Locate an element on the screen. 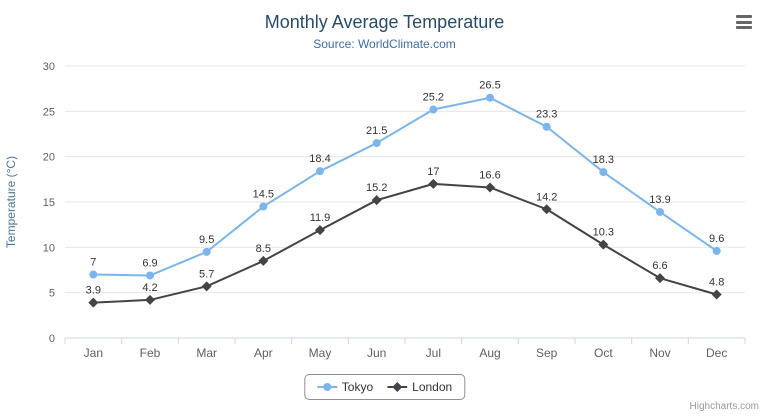 The height and width of the screenshot is (416, 769). svg-text: 15.2 is located at coordinates (376, 188).